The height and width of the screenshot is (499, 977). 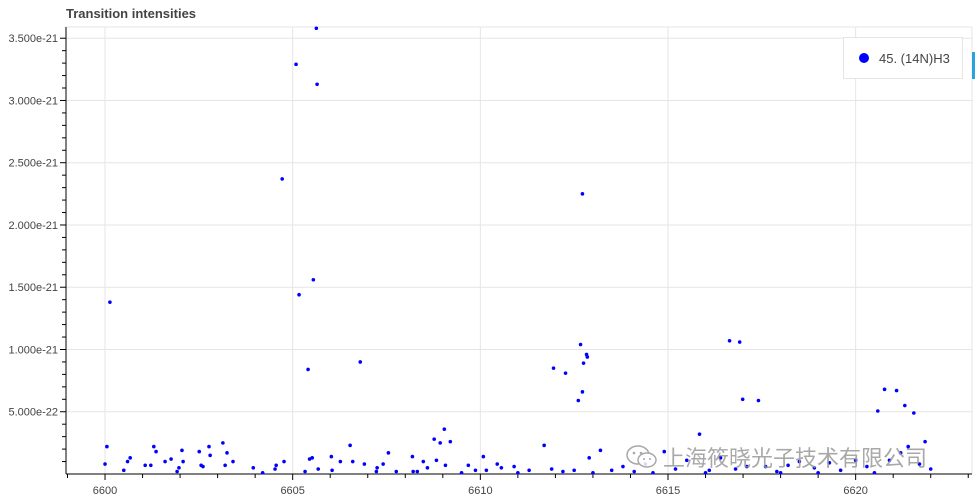 What do you see at coordinates (33, 164) in the screenshot?
I see `y-tick-label: 2.500e-21` at bounding box center [33, 164].